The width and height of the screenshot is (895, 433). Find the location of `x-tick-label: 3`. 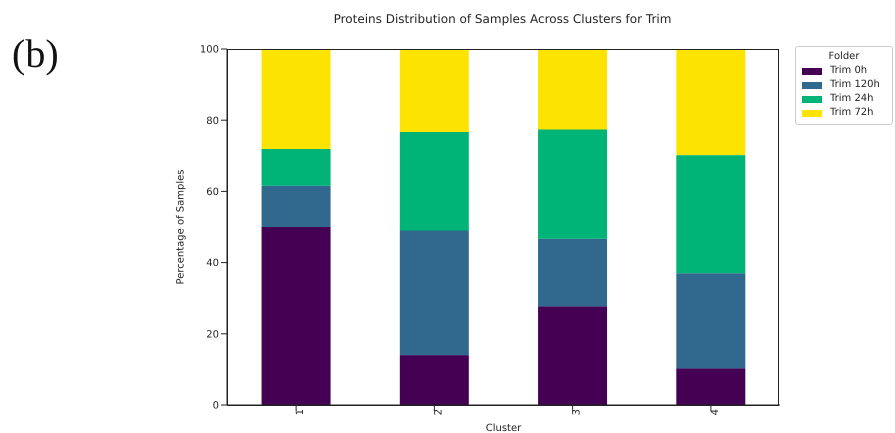

x-tick-label: 3 is located at coordinates (577, 412).